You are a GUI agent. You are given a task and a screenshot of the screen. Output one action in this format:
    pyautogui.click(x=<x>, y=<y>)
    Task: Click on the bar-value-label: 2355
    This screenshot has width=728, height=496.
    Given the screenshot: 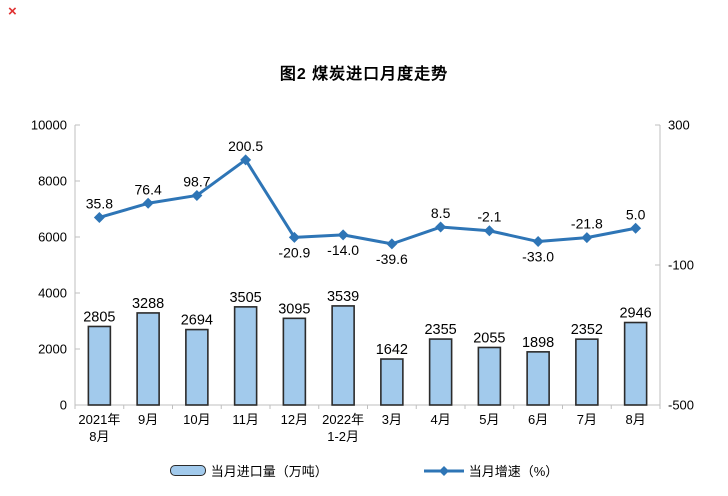 What is the action you would take?
    pyautogui.click(x=440, y=330)
    